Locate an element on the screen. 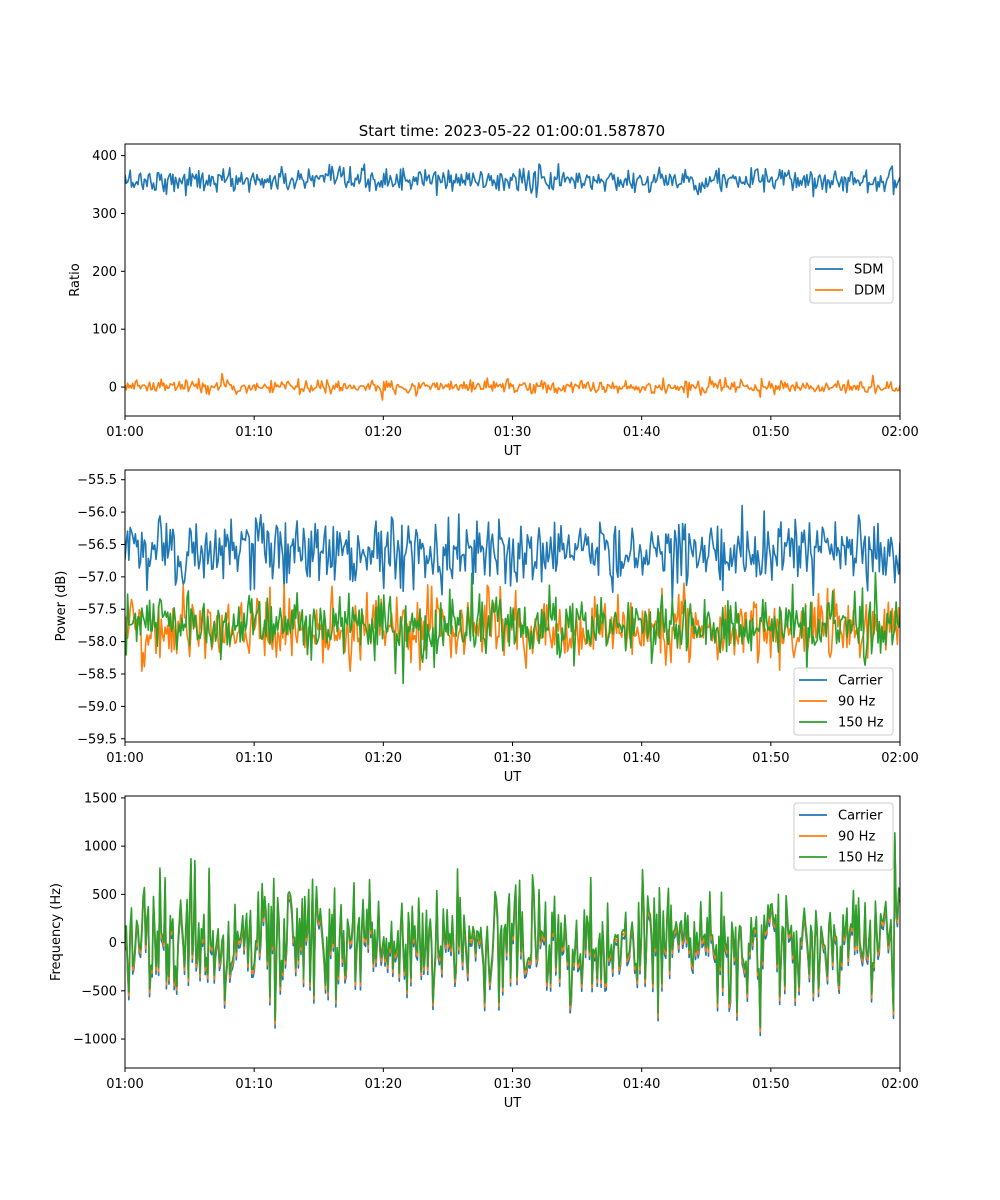 This screenshot has width=1000, height=1200. y-tick-label: 1500 is located at coordinates (100, 798).